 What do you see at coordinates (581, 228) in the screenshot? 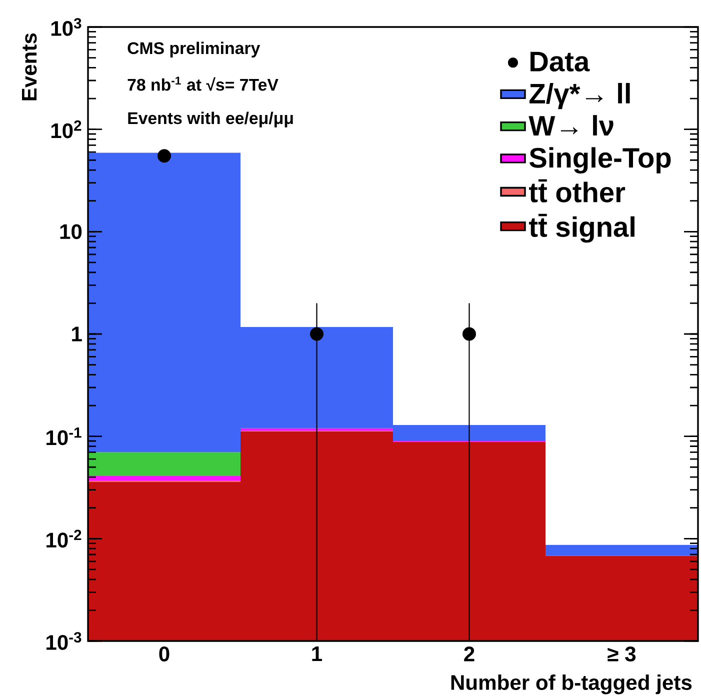
I see `legend-label: tt̄ signal` at bounding box center [581, 228].